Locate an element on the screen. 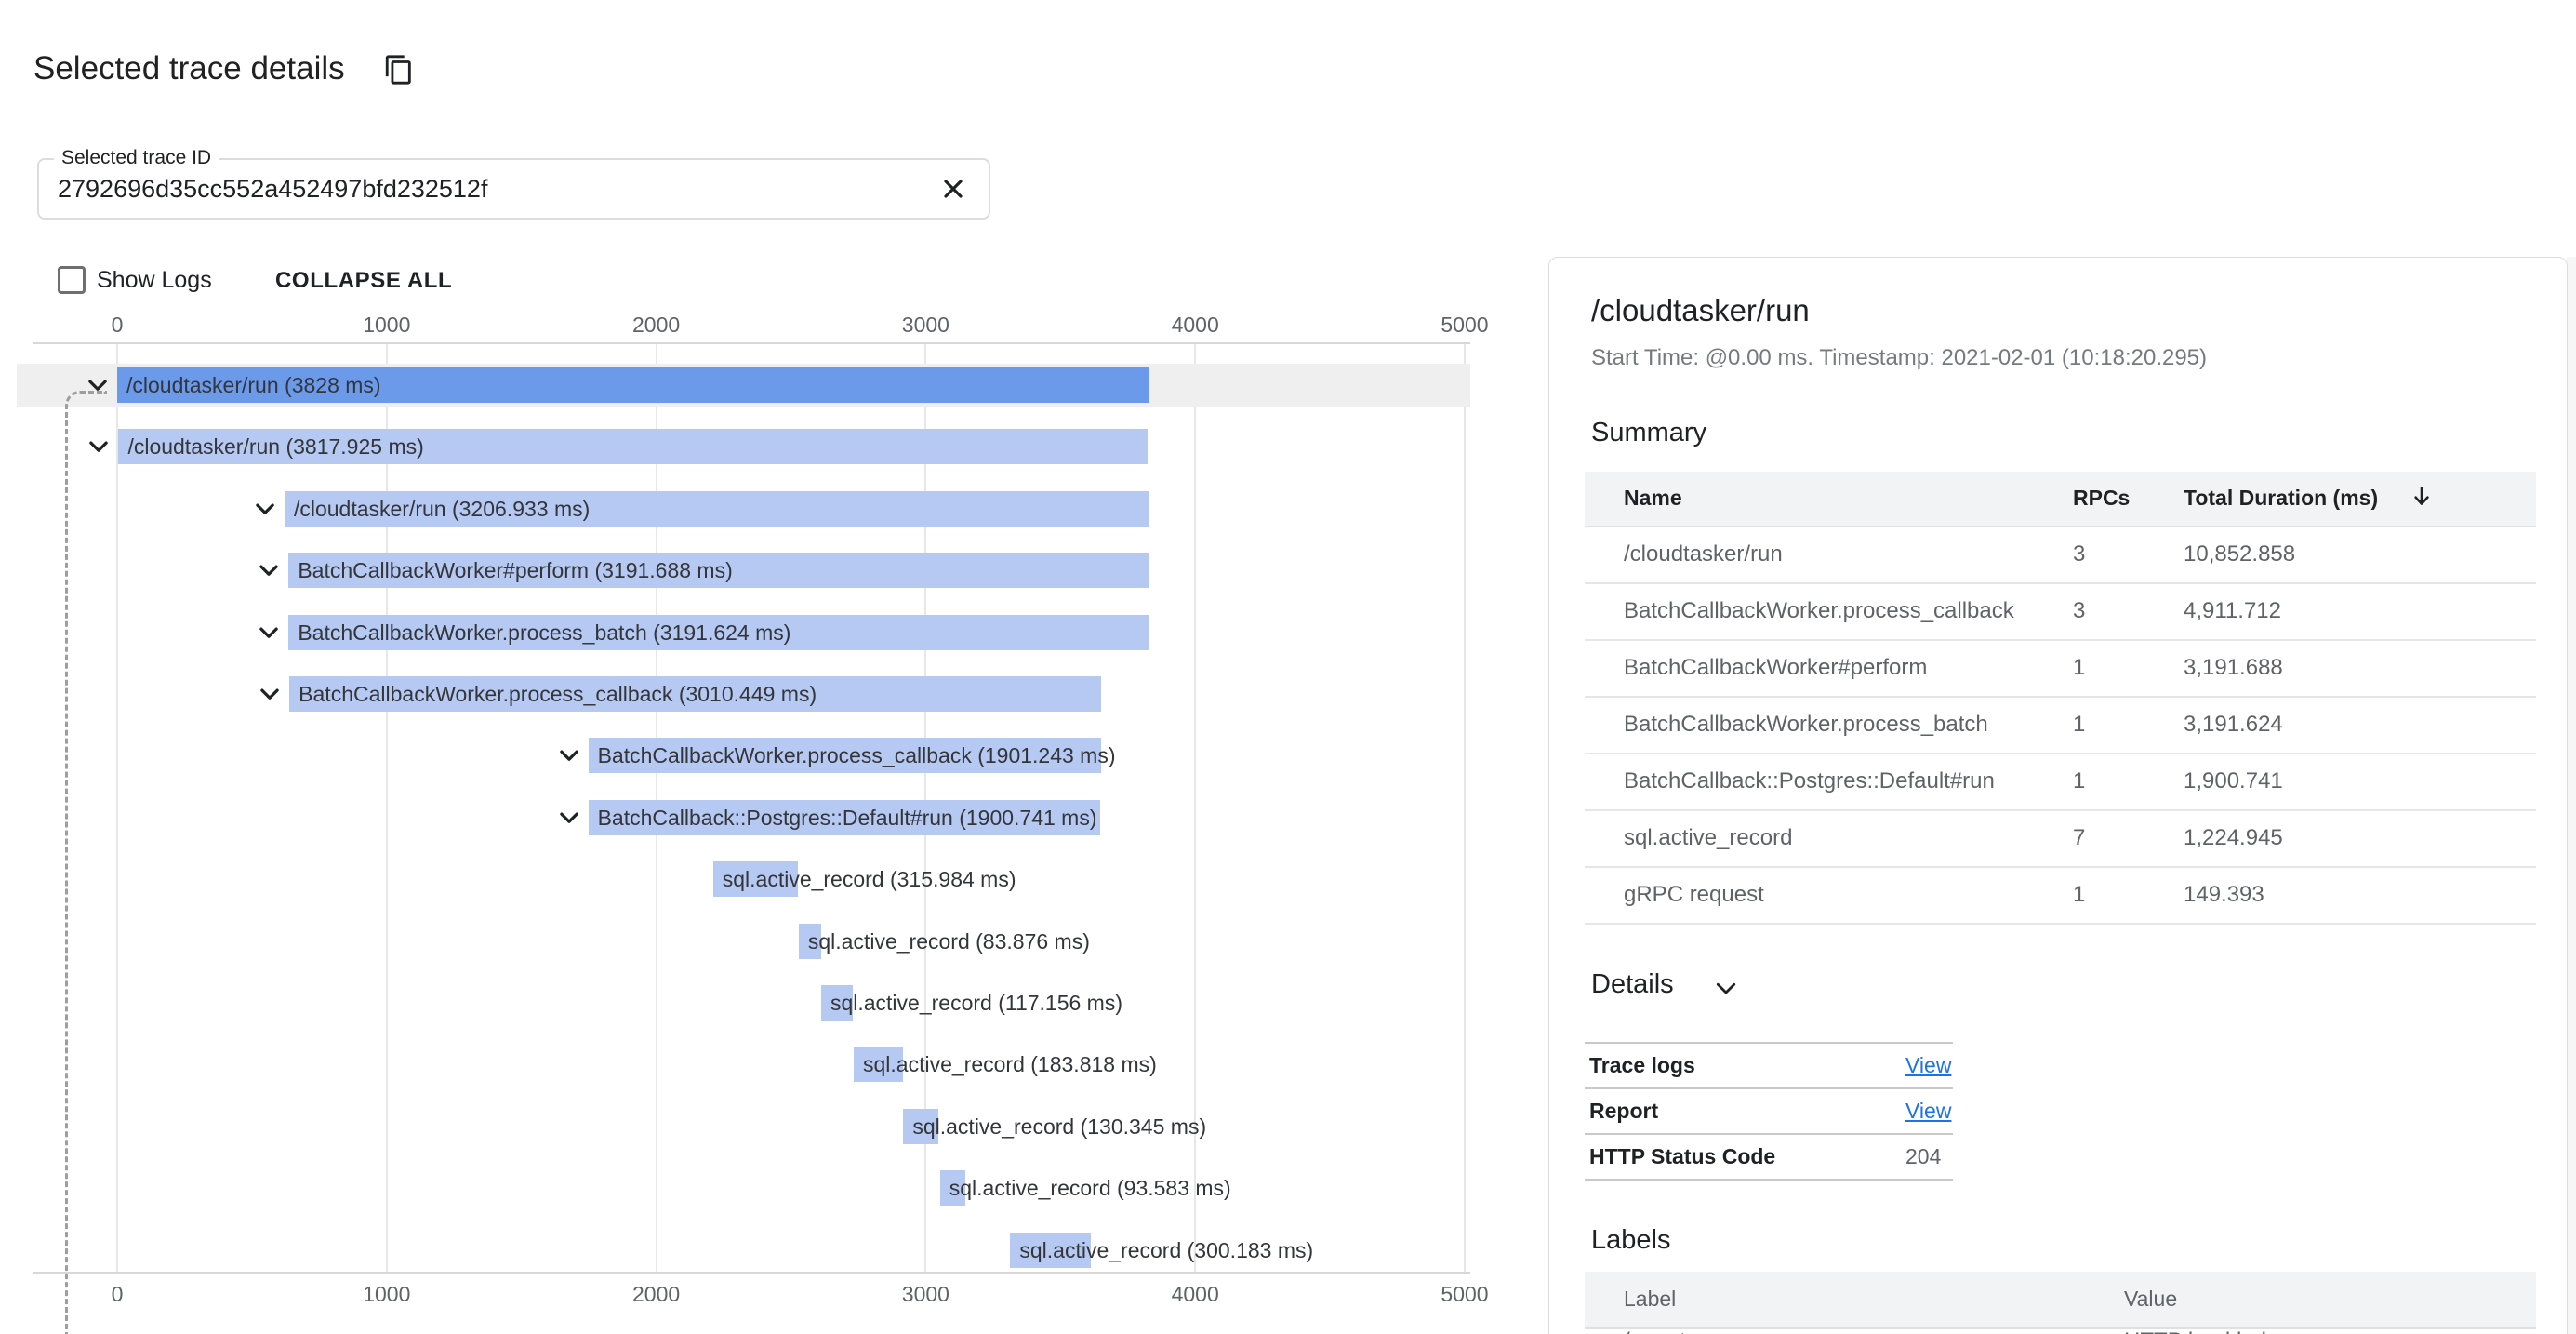  summary-cell-name: /cloudtasker/run is located at coordinates (1703, 554).